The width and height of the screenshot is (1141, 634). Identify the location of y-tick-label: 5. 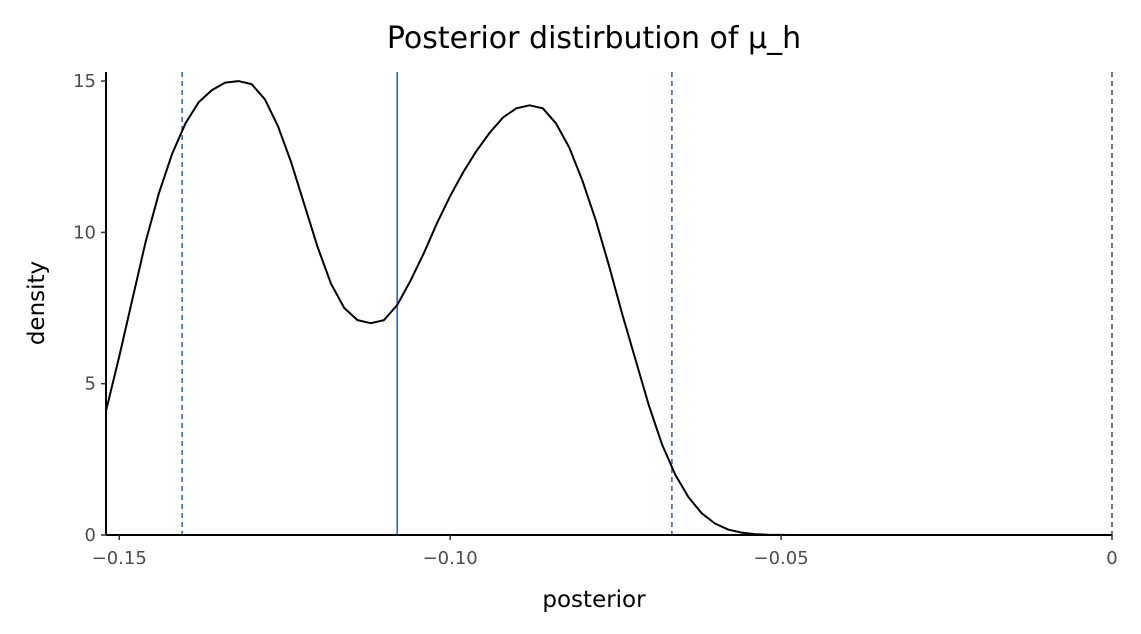
(90, 384).